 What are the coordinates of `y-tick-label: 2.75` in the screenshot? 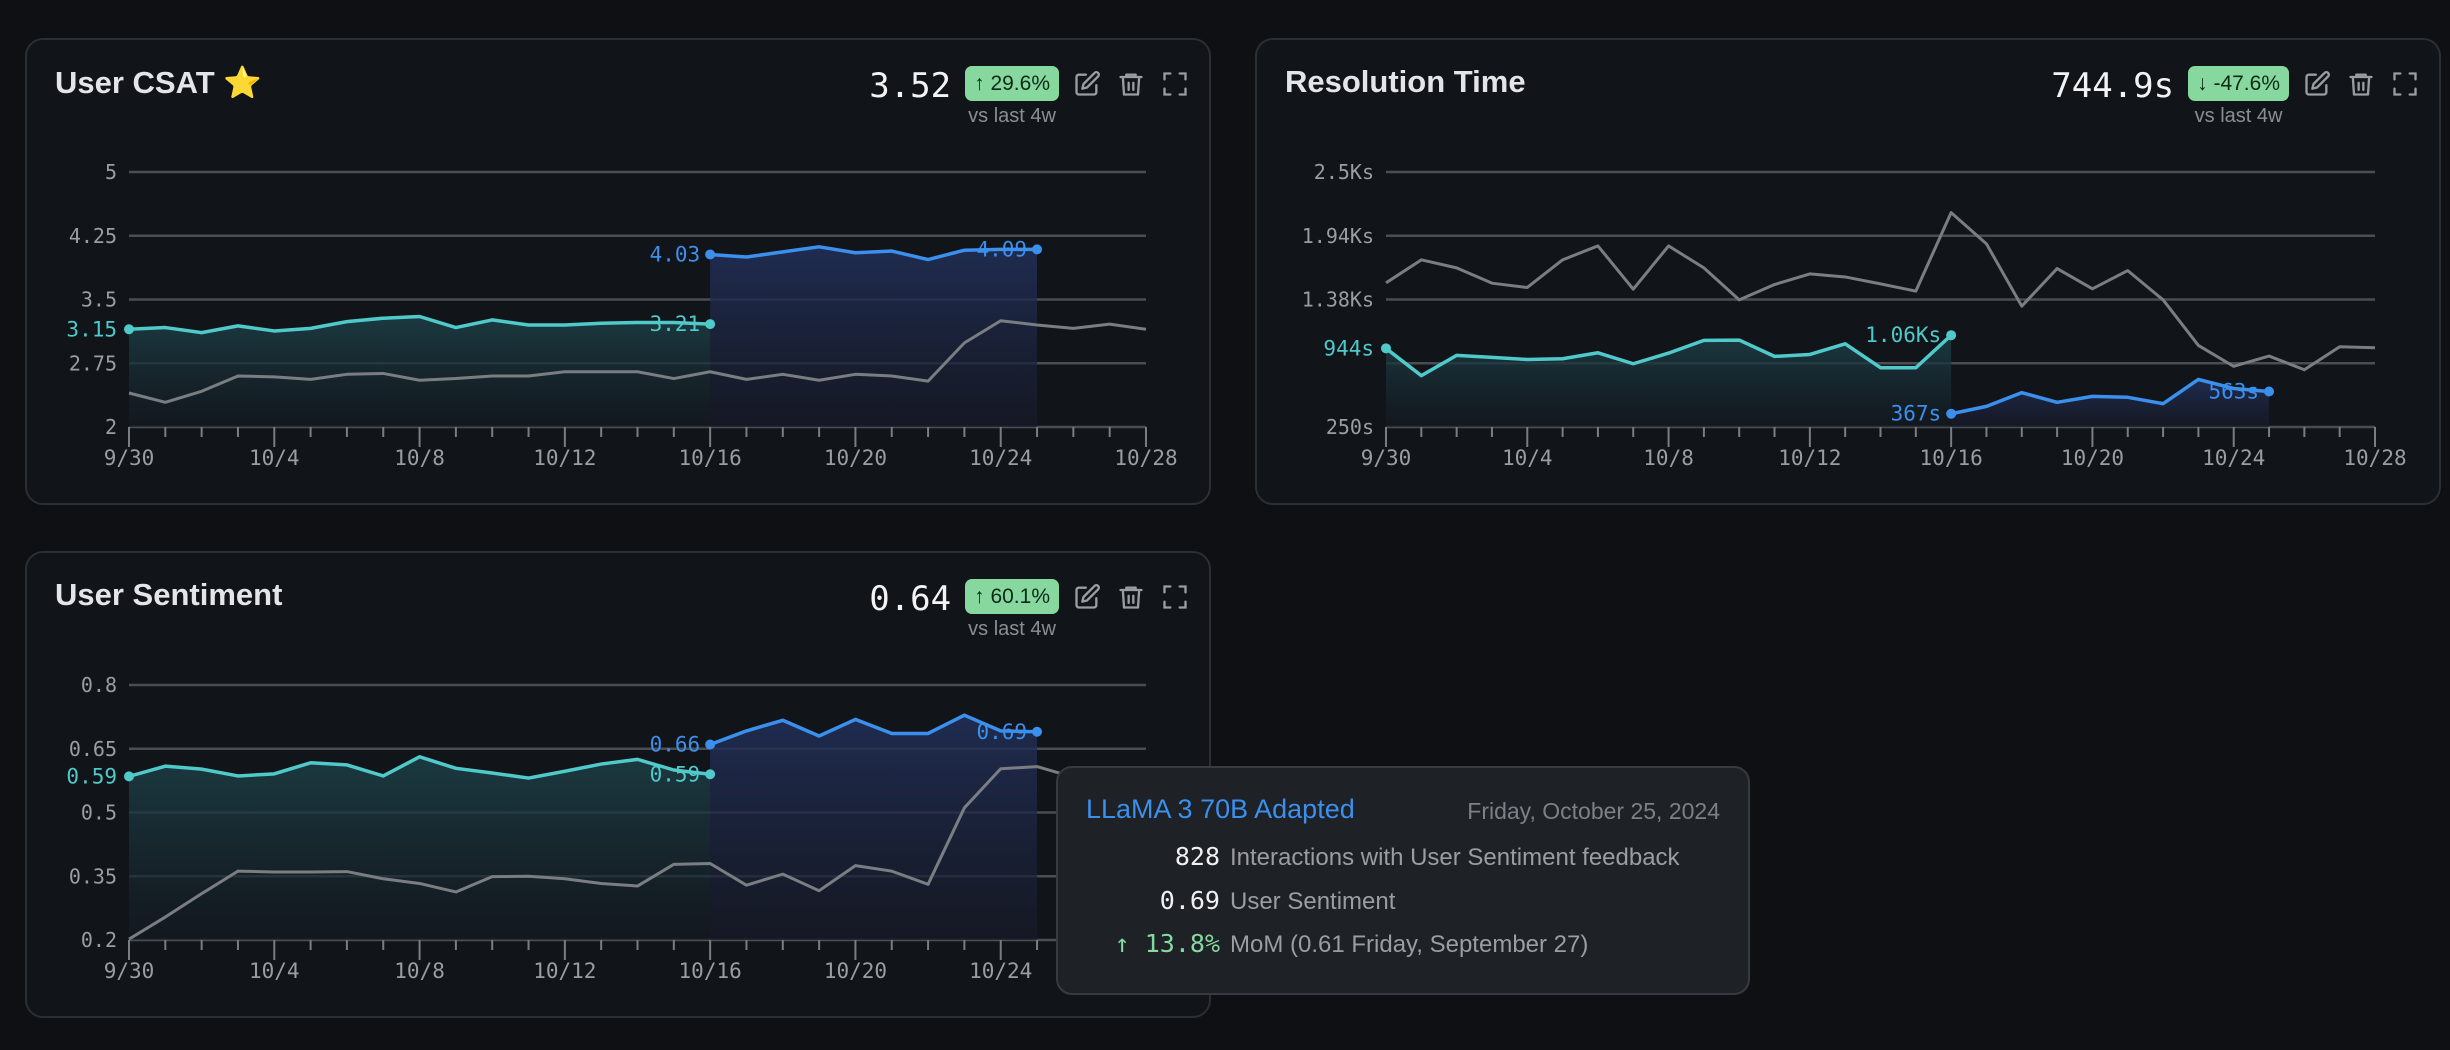 It's located at (93, 363).